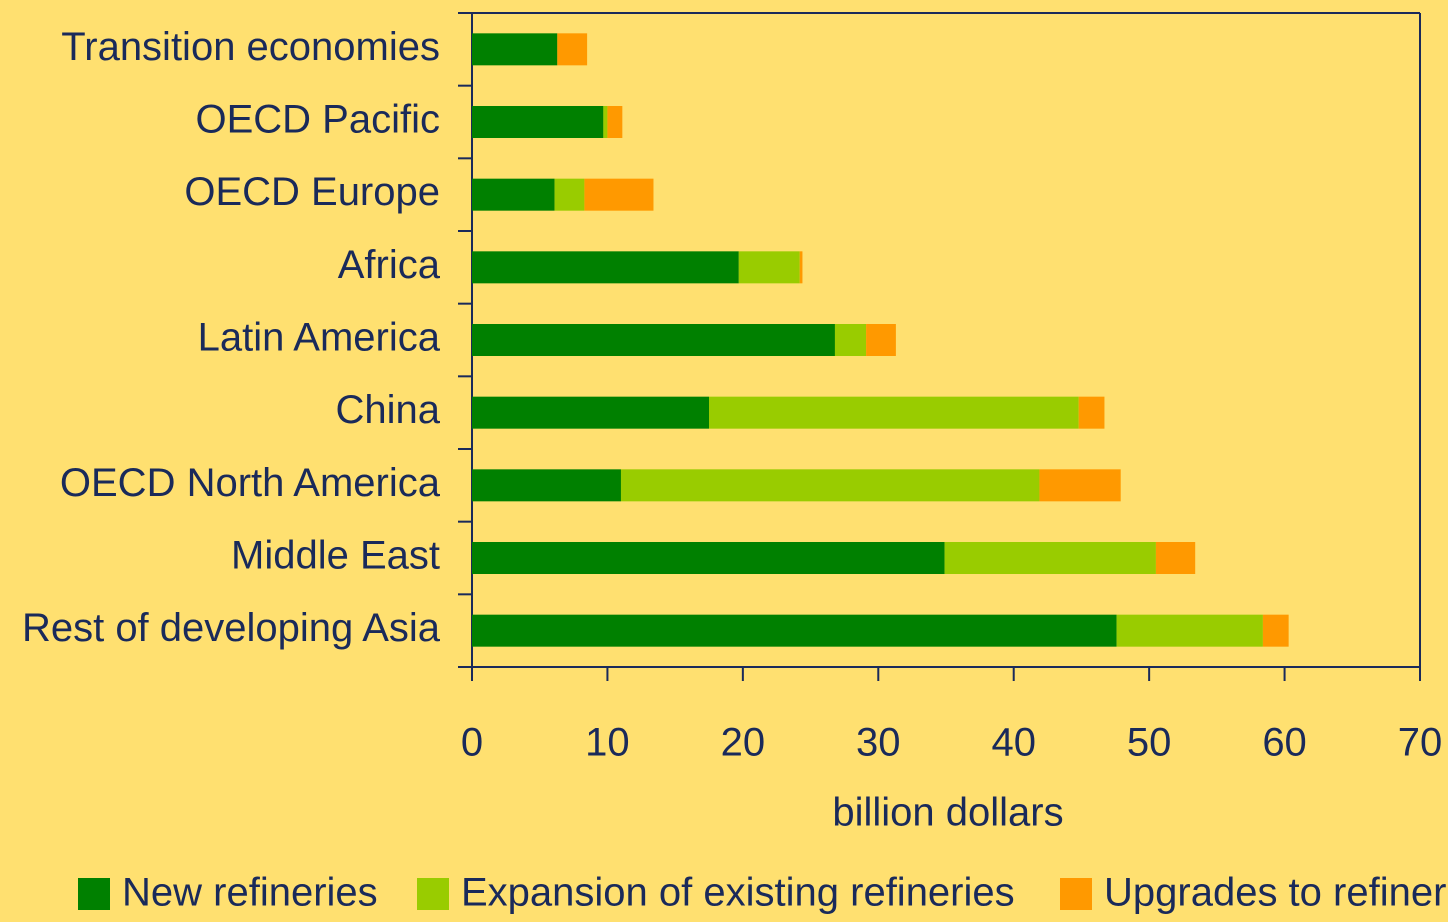 This screenshot has height=922, width=1448. I want to click on legend-label: New refineries, so click(250, 893).